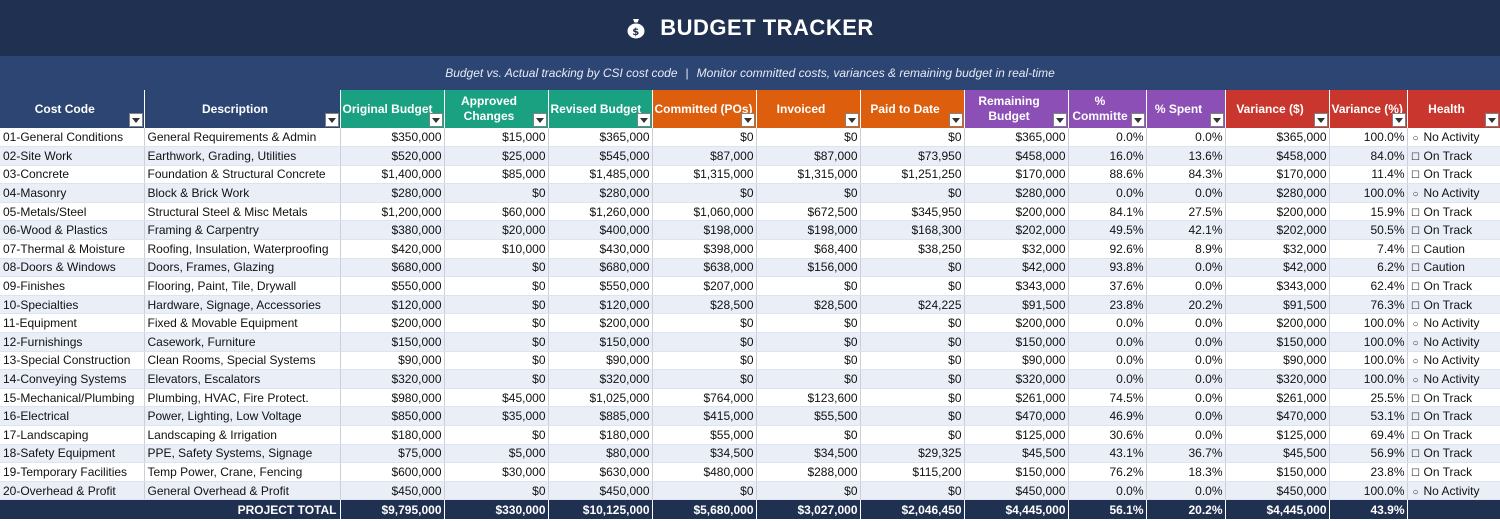 The image size is (1500, 521). Describe the element at coordinates (600, 249) in the screenshot. I see `revised-budget-cell: $430,000` at that location.